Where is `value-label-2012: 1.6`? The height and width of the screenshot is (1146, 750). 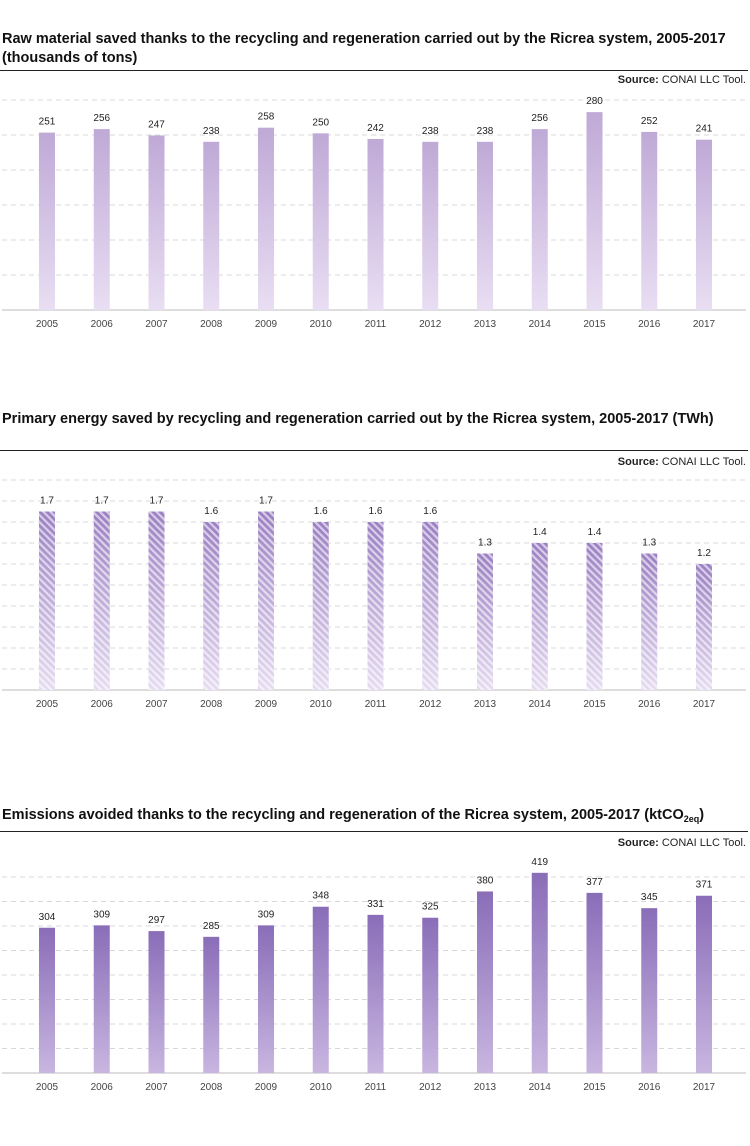 value-label-2012: 1.6 is located at coordinates (430, 511).